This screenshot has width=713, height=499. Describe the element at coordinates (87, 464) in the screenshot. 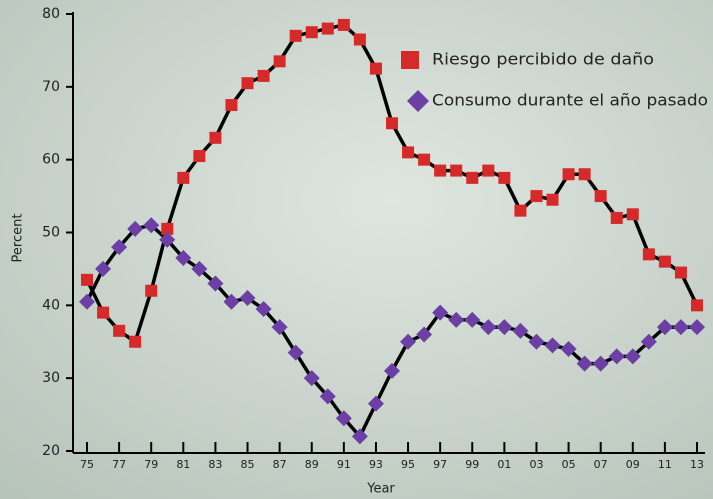

I see `x-tick-label: 75` at that location.